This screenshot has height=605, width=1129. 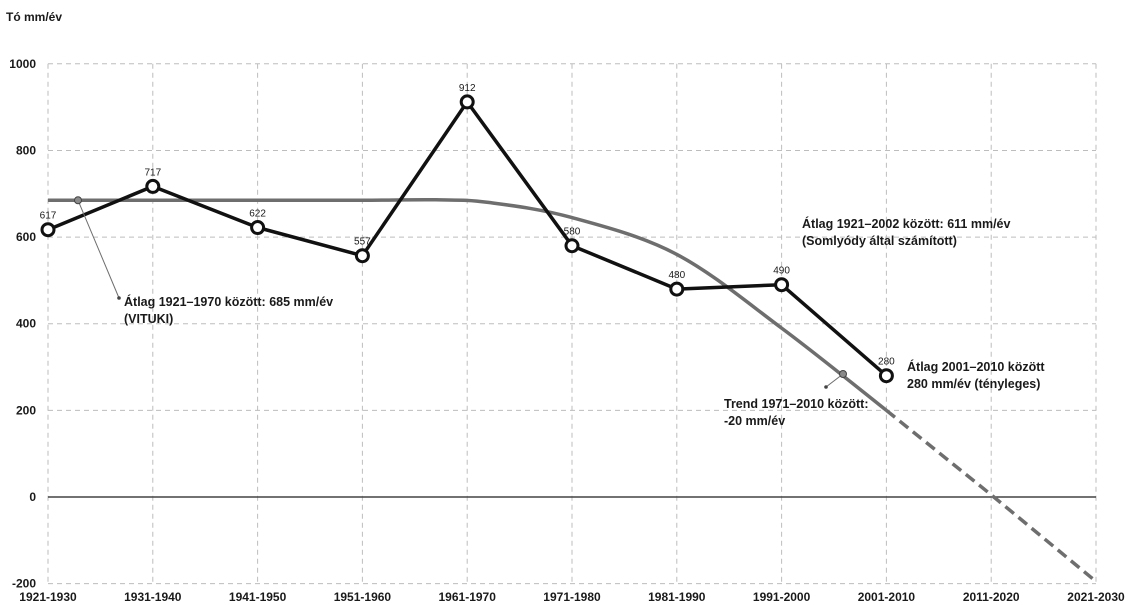 What do you see at coordinates (781, 271) in the screenshot?
I see `data-label: 490` at bounding box center [781, 271].